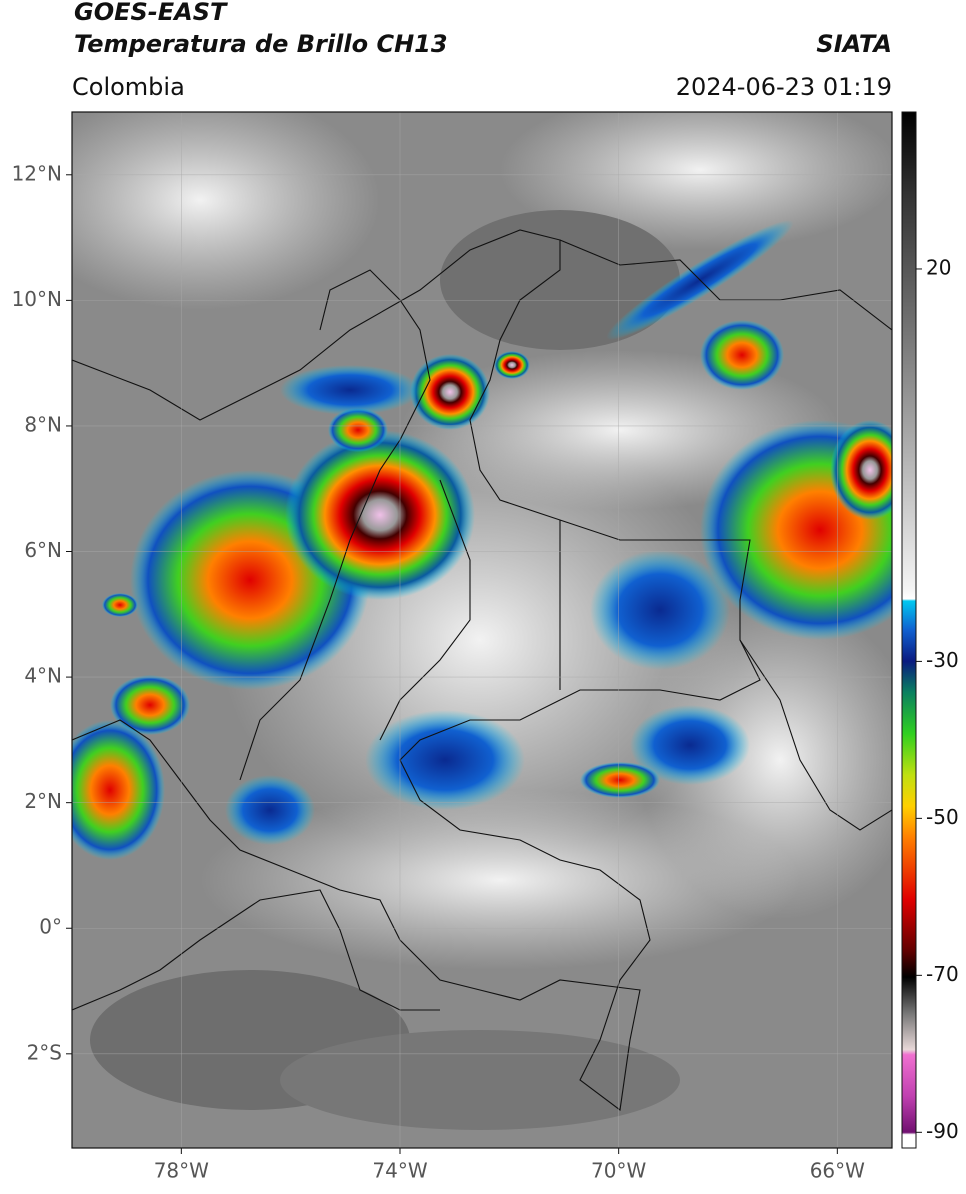 This screenshot has width=966, height=1194. Describe the element at coordinates (618, 1171) in the screenshot. I see `x-tick-label: 70°W` at that location.